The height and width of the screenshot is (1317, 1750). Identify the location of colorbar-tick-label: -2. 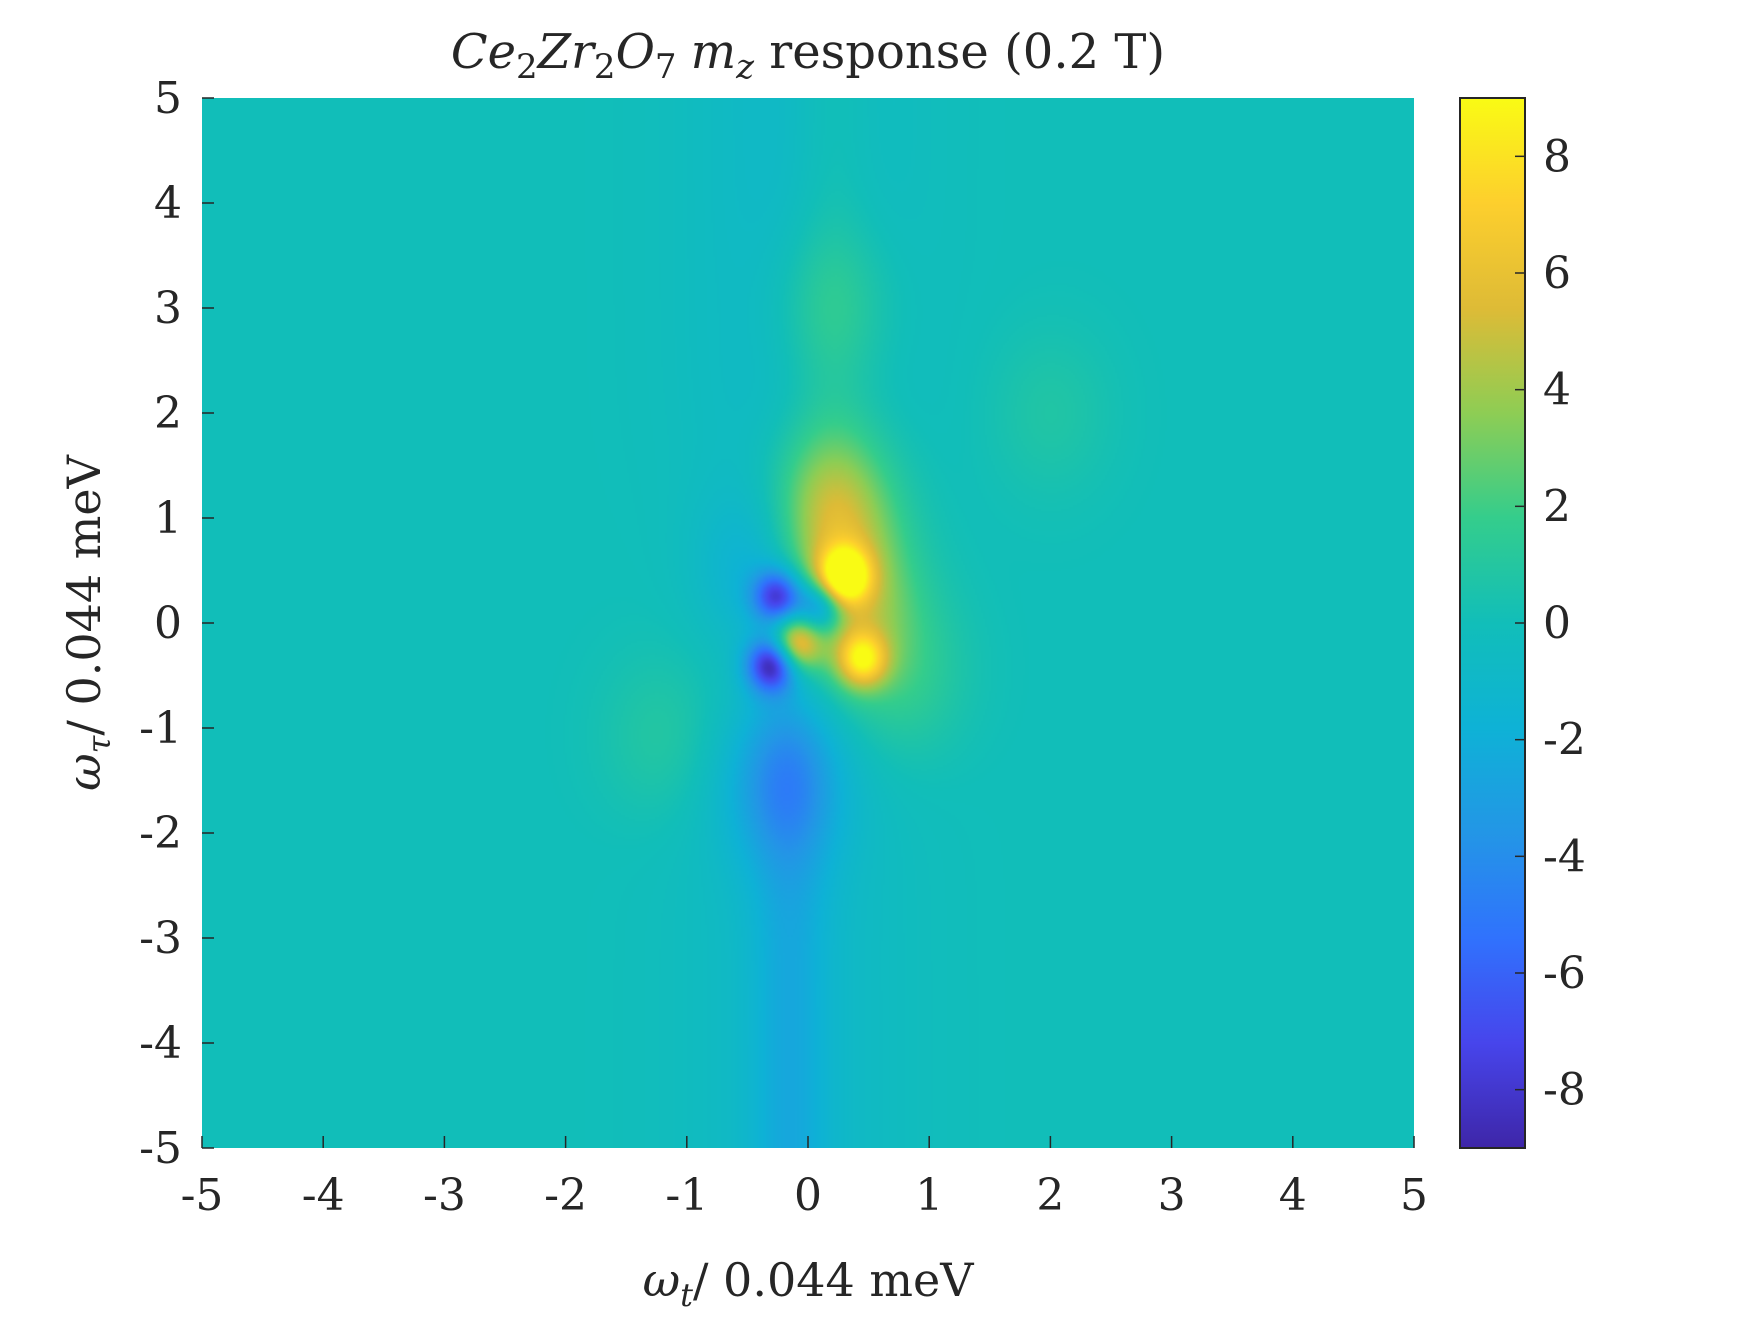
(1564, 740).